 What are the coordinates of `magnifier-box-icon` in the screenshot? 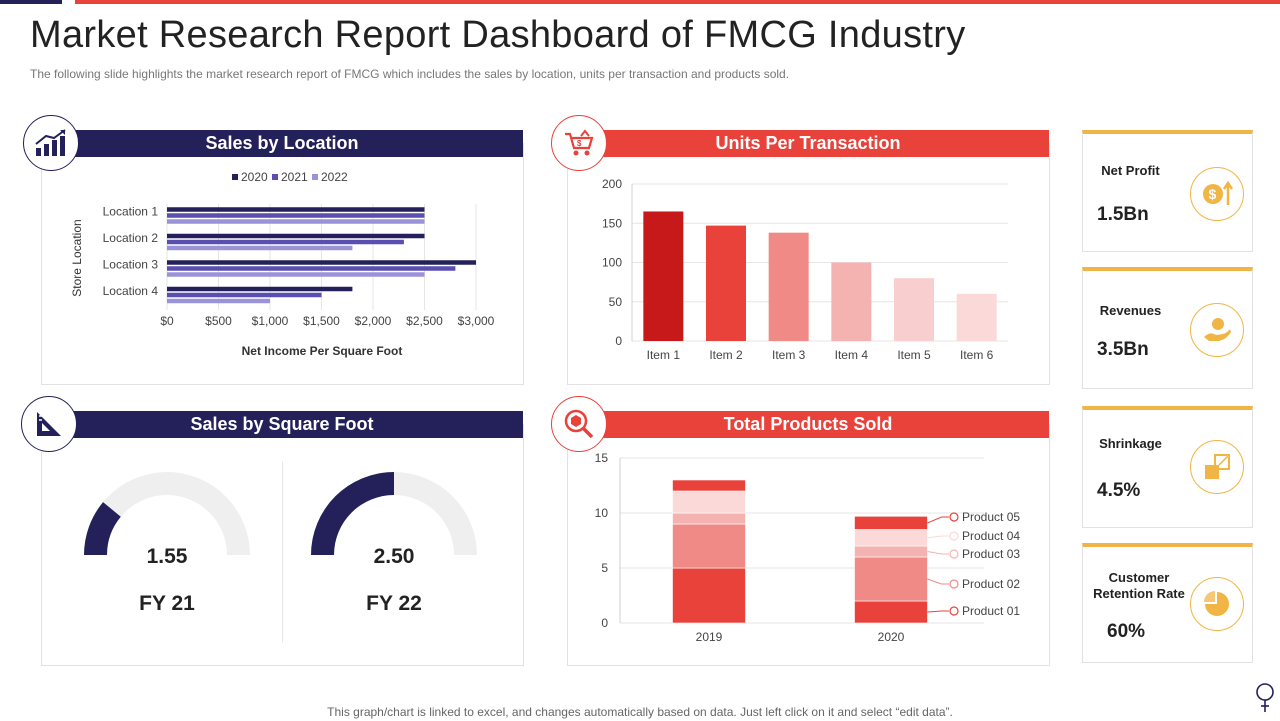 It's located at (579, 424).